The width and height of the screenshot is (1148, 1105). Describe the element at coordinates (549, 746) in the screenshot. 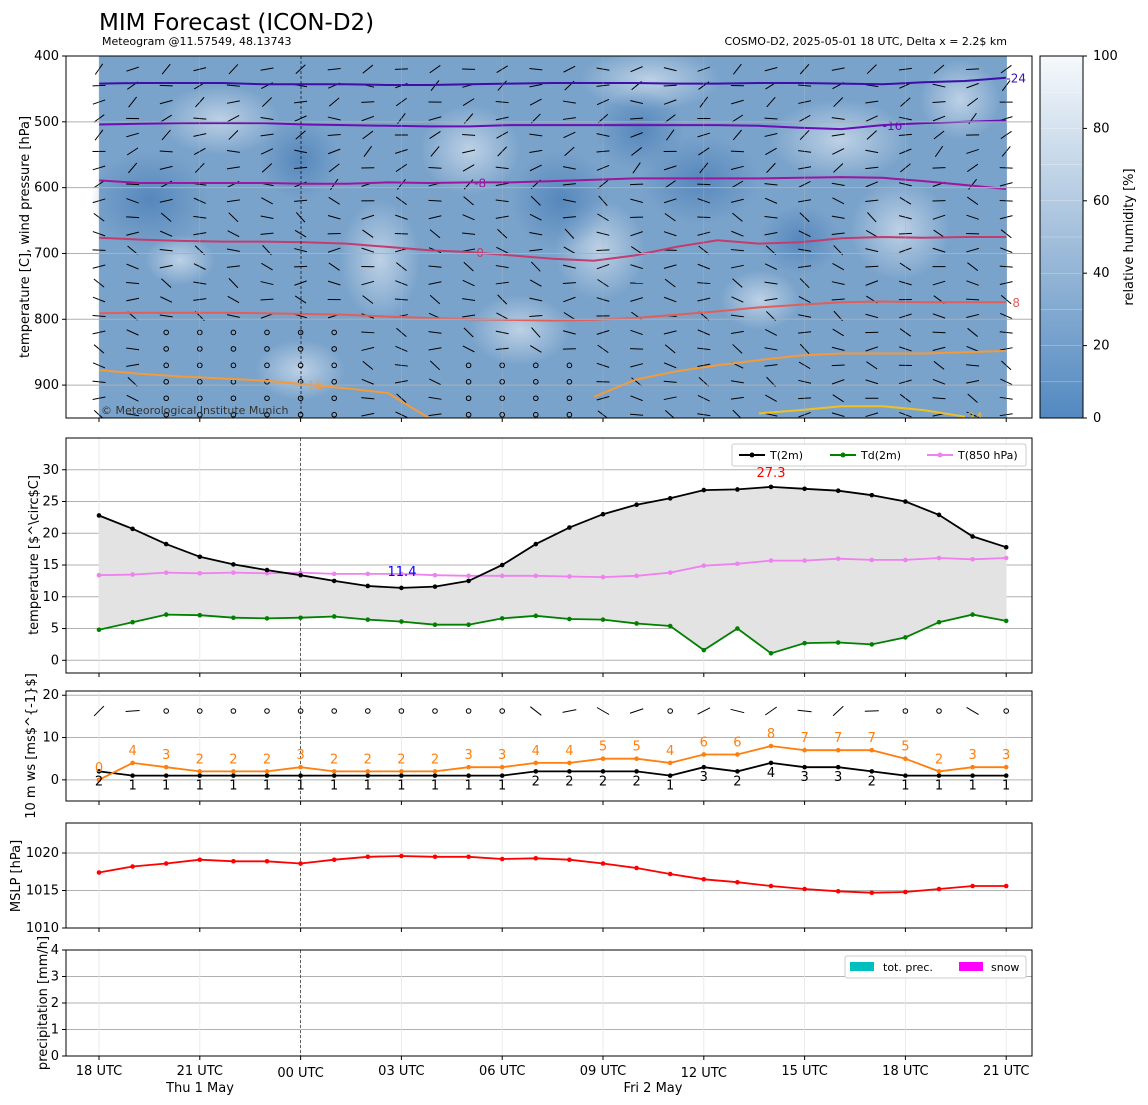

I see `wind-frame` at that location.